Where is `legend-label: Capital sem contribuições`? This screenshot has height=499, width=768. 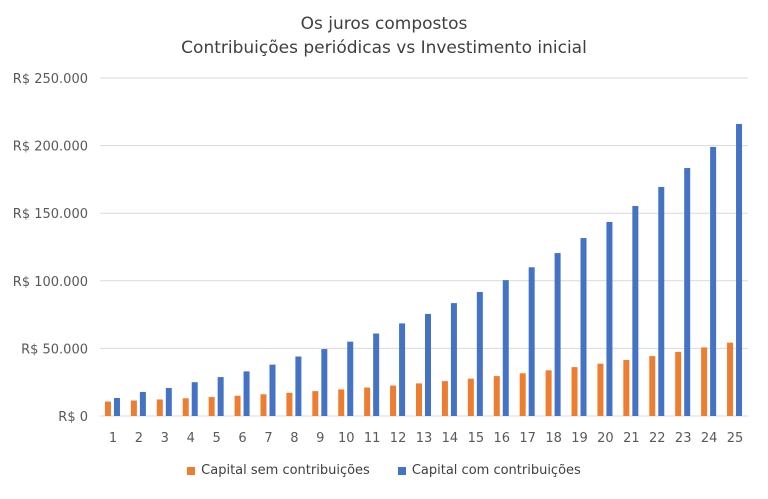
legend-label: Capital sem contribuições is located at coordinates (285, 470).